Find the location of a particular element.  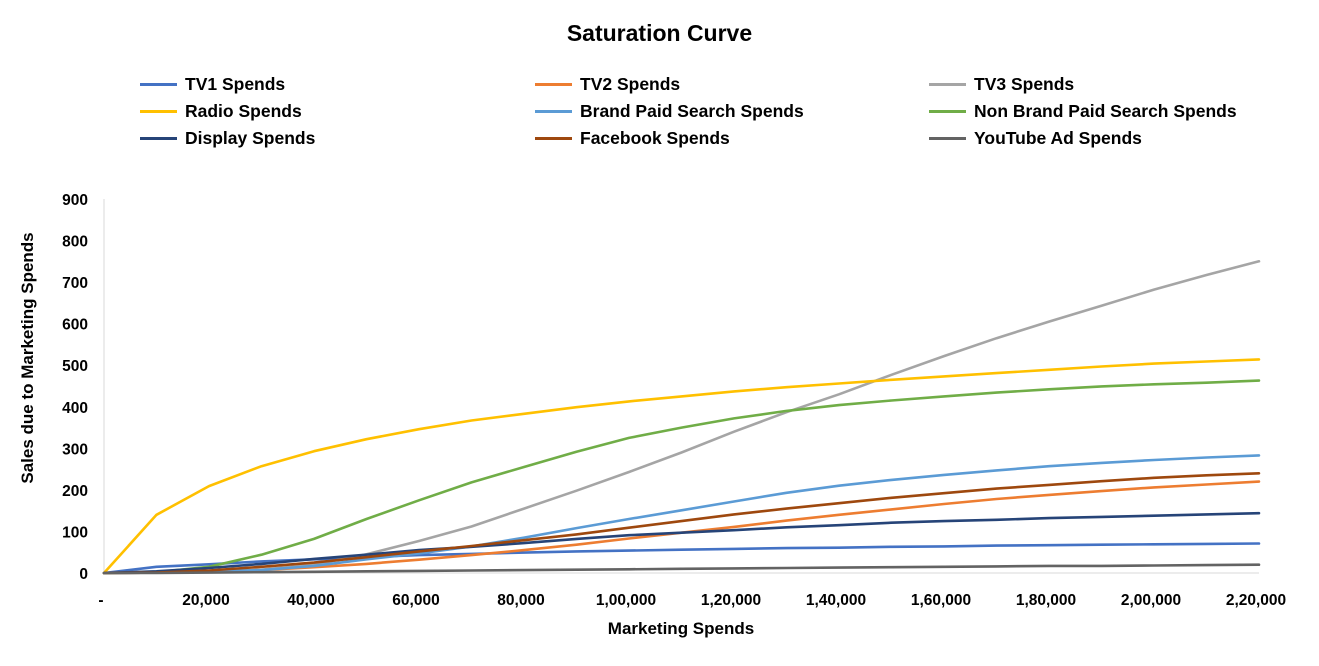

x-tick-label: 60,000 is located at coordinates (415, 600).